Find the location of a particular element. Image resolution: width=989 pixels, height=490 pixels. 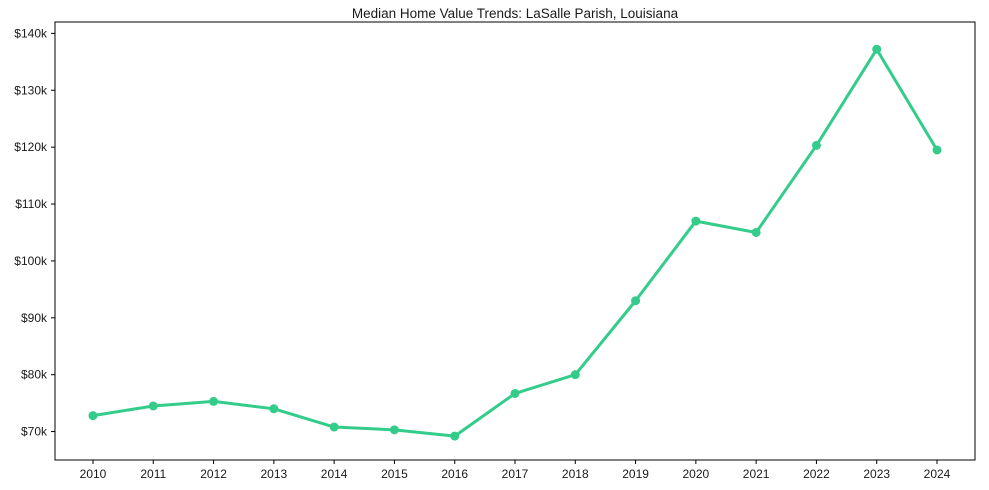

x-tick-label: 2023 is located at coordinates (876, 474).